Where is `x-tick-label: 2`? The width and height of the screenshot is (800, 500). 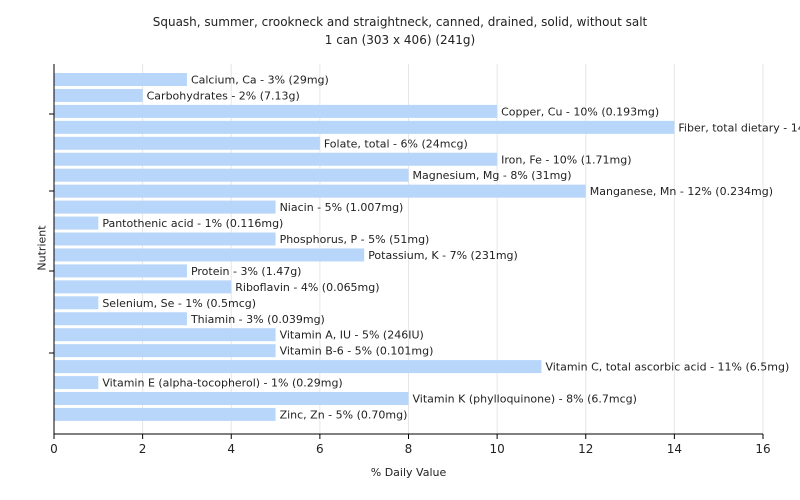 x-tick-label: 2 is located at coordinates (143, 449).